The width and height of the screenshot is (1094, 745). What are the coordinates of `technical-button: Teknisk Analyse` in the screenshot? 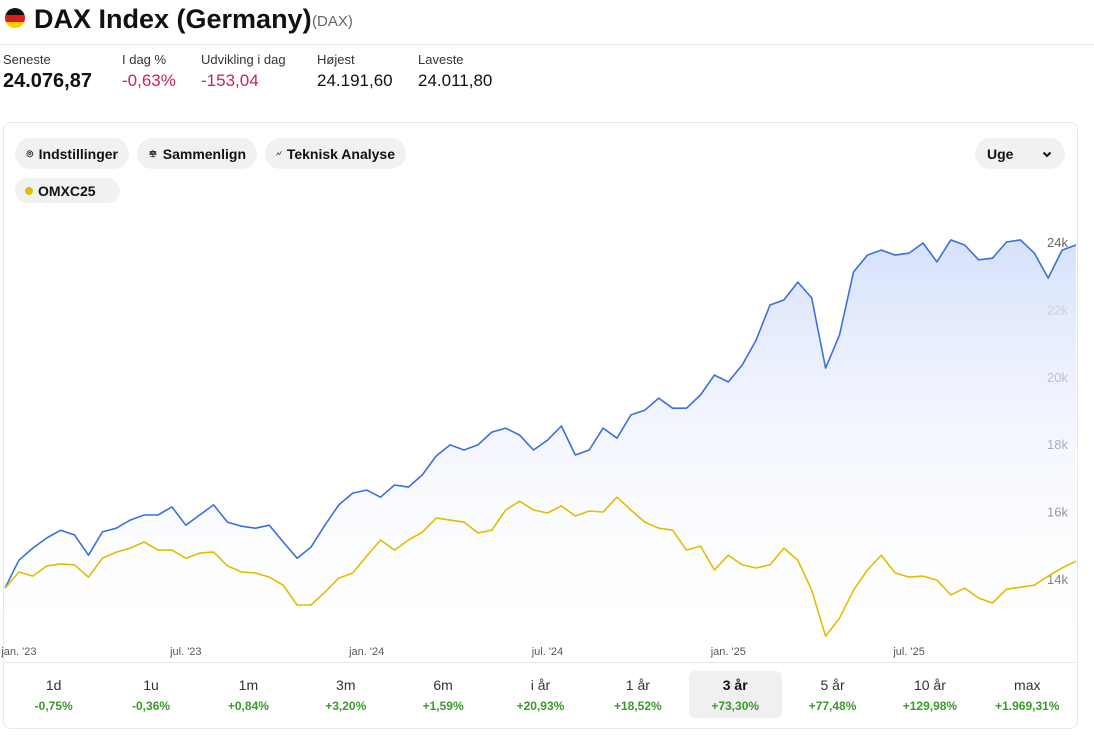 It's located at (335, 153).